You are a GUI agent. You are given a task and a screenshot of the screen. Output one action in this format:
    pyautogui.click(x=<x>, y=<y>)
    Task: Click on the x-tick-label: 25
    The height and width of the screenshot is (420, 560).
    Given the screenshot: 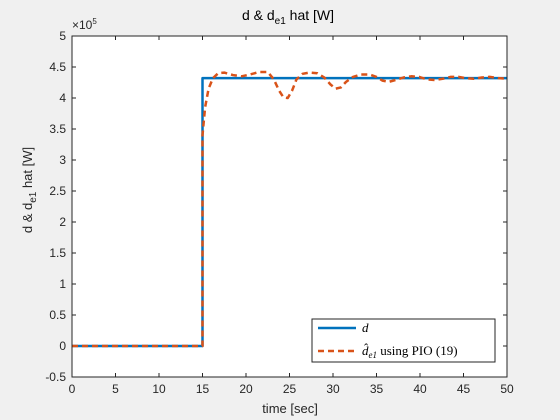 What is the action you would take?
    pyautogui.click(x=290, y=389)
    